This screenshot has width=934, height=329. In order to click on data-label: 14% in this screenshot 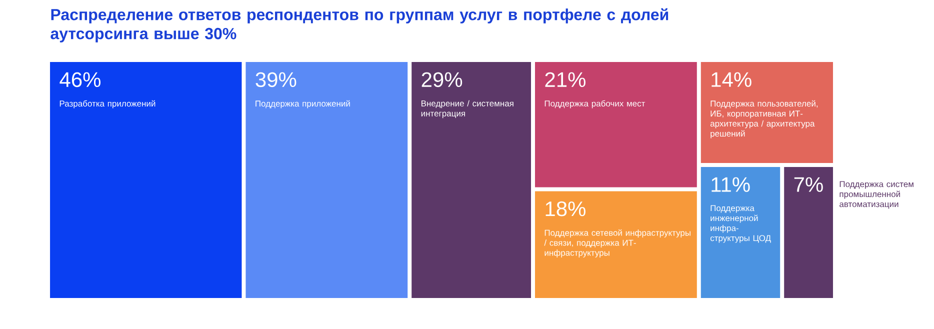, I will do `click(732, 79)`.